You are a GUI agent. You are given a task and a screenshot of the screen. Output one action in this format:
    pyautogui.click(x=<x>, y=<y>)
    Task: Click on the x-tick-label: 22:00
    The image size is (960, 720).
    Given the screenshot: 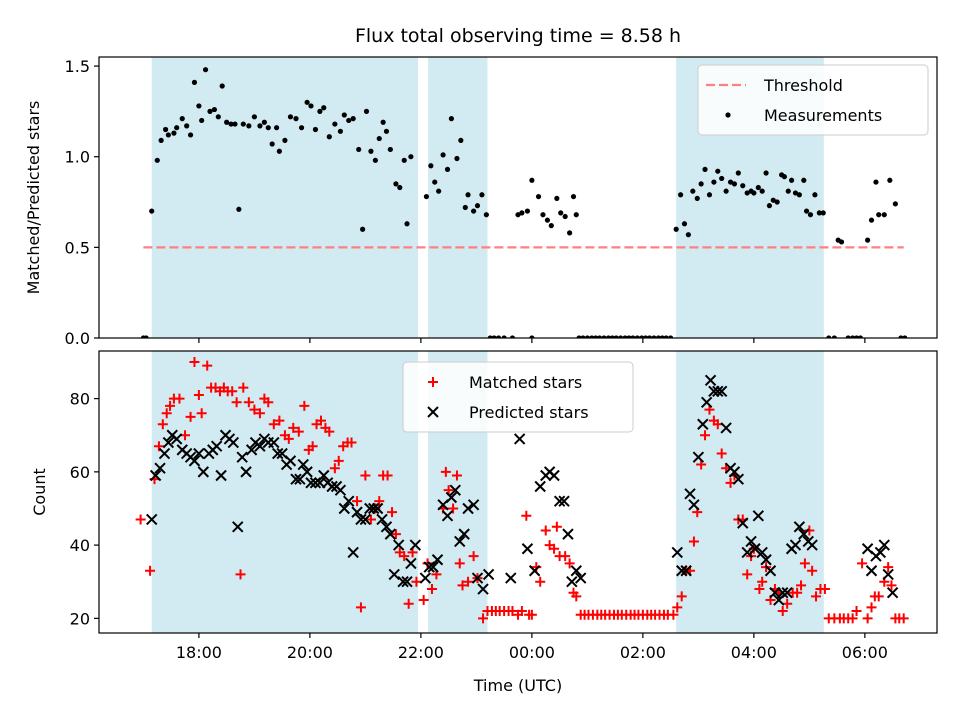 What is the action you would take?
    pyautogui.click(x=421, y=652)
    